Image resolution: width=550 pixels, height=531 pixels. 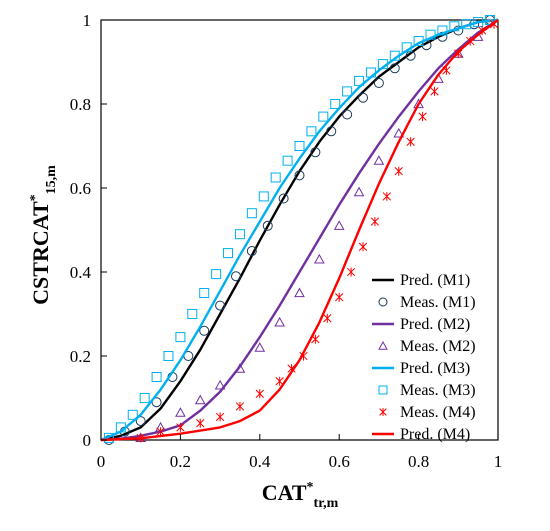 I want to click on legend-item: Meas. (M2), so click(x=427, y=346).